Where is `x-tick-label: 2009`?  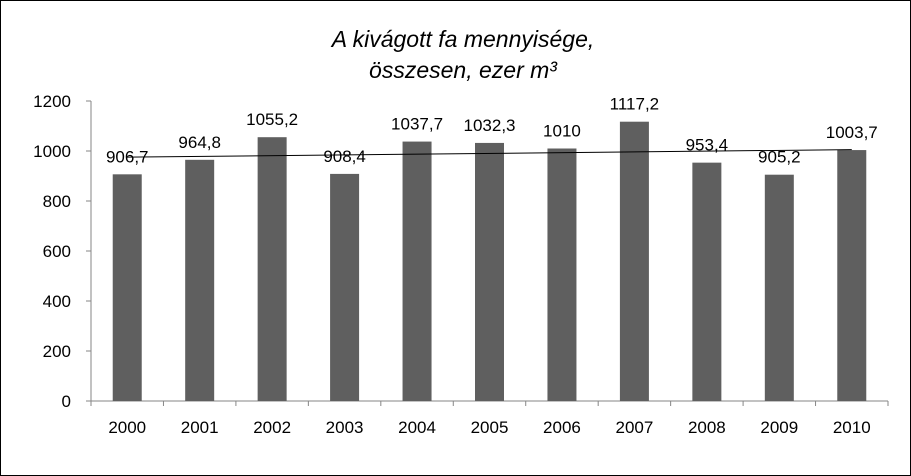
x-tick-label: 2009 is located at coordinates (779, 427).